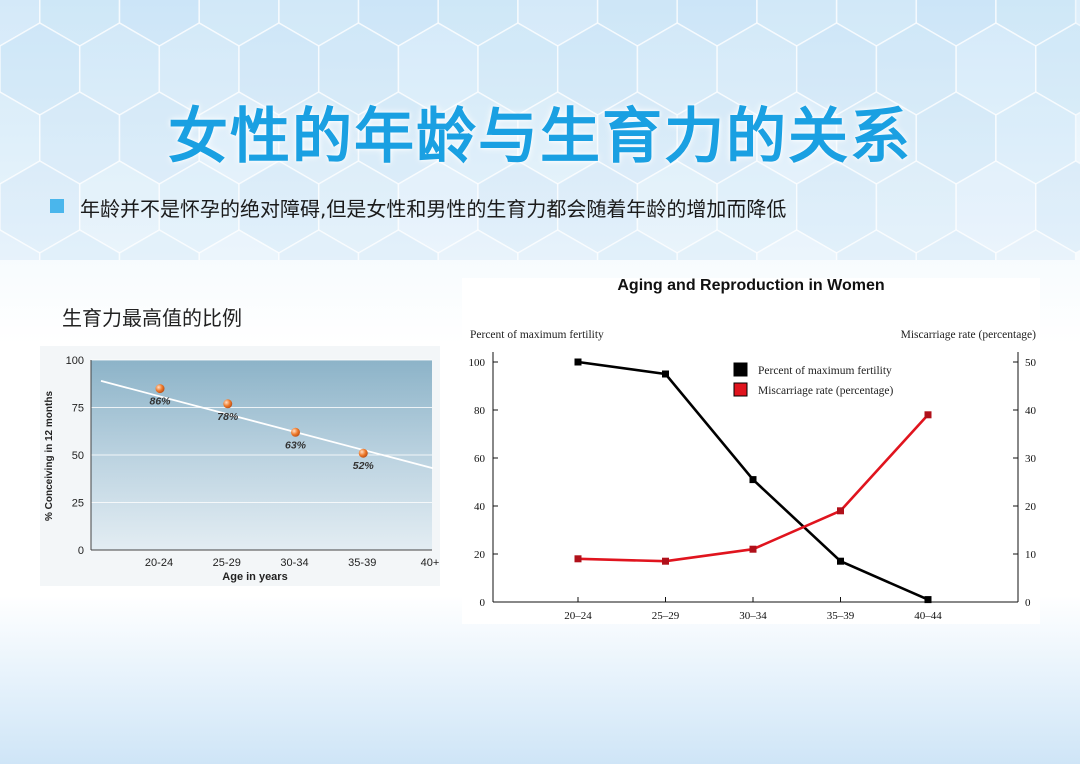  I want to click on y-axis-title: % Conceiving in 12 months, so click(49, 456).